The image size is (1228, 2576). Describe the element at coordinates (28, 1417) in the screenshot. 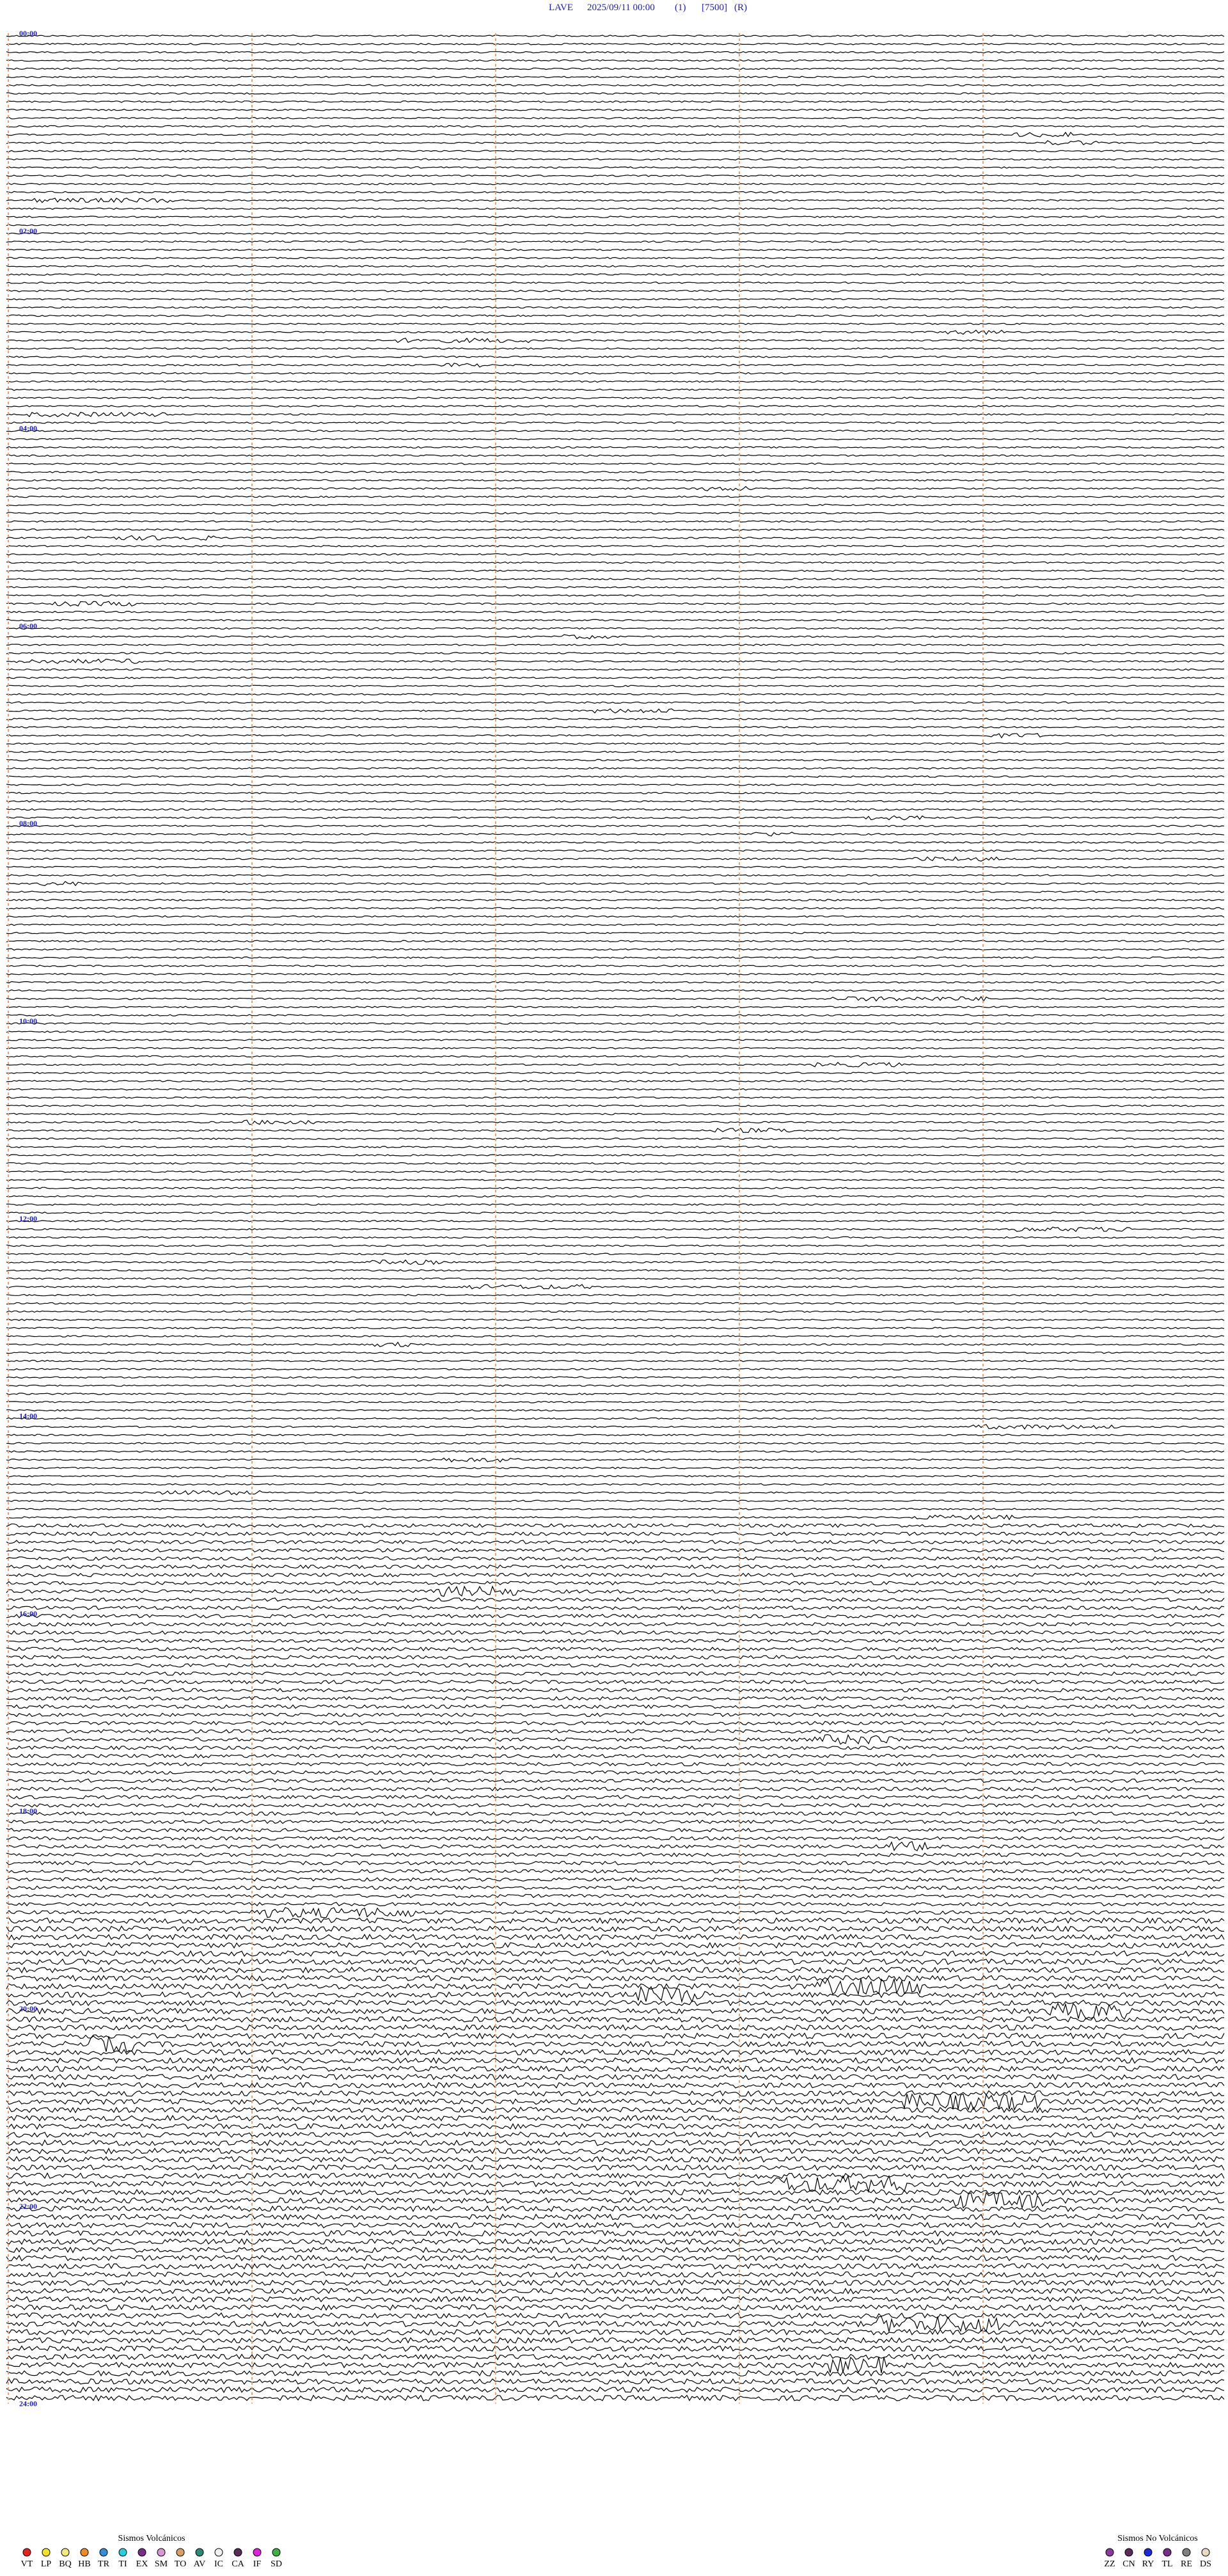

I see `time-label: 14:00` at that location.